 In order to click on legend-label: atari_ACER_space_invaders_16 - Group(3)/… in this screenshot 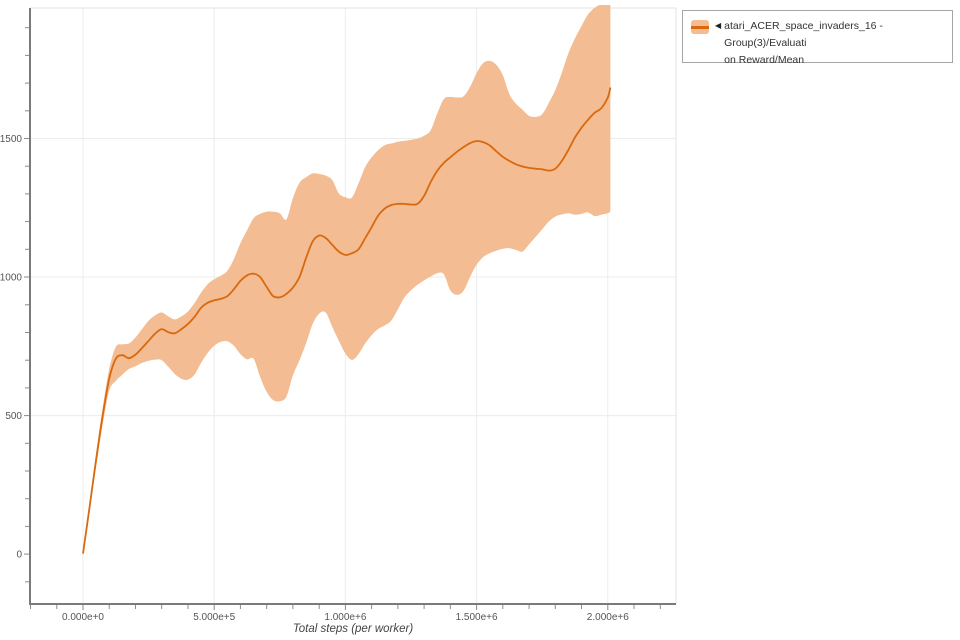, I will do `click(834, 43)`.